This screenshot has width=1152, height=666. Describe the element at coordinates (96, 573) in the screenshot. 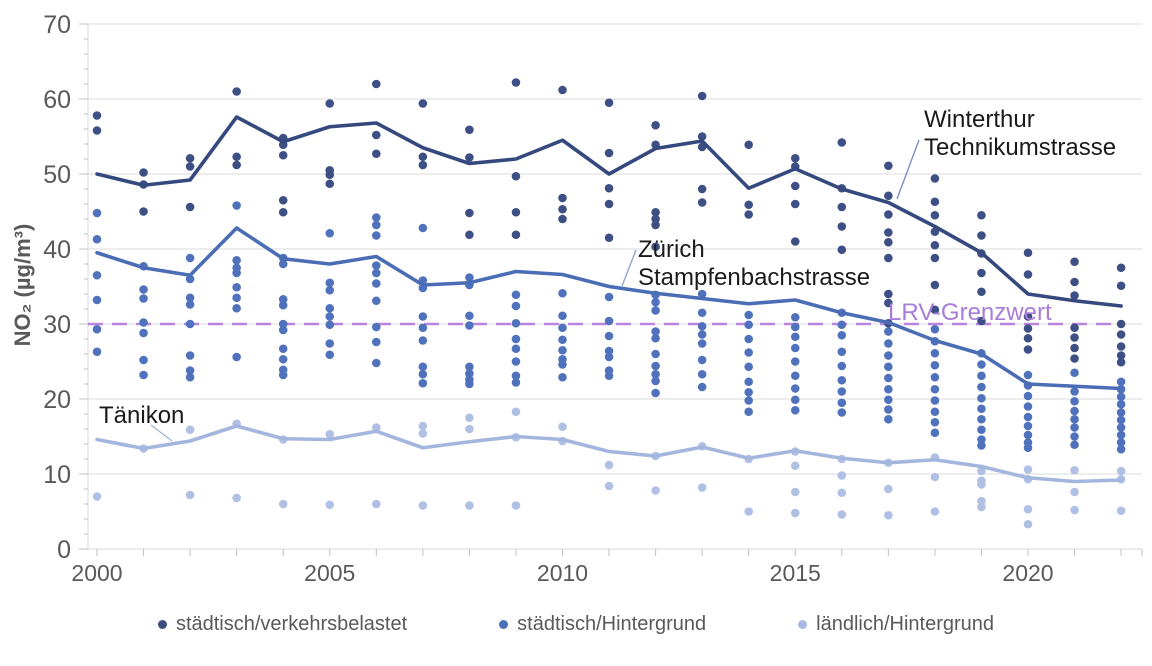

I see `x-tick-label: 2000` at that location.